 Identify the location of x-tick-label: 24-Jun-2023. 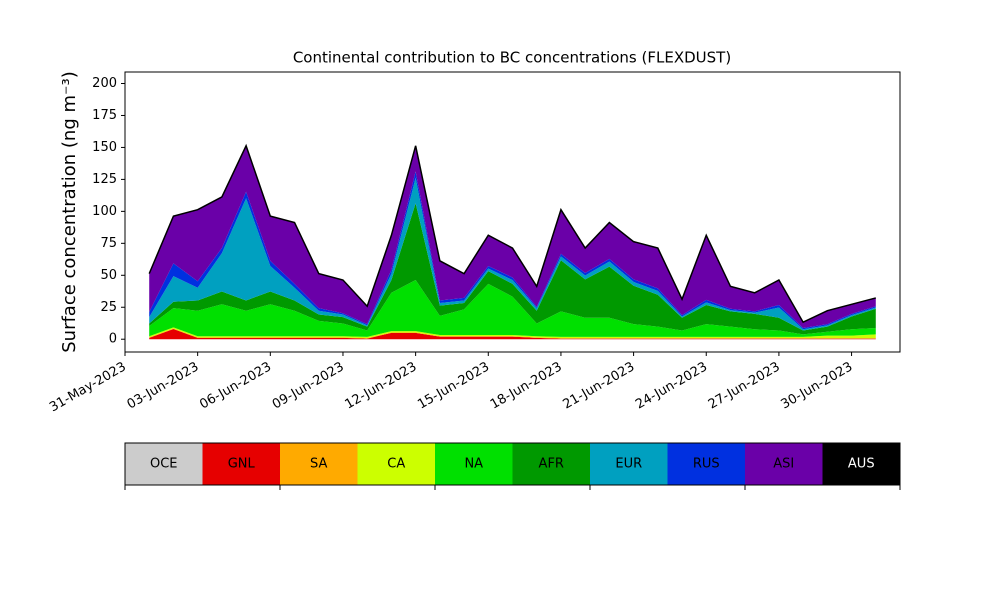
(671, 386).